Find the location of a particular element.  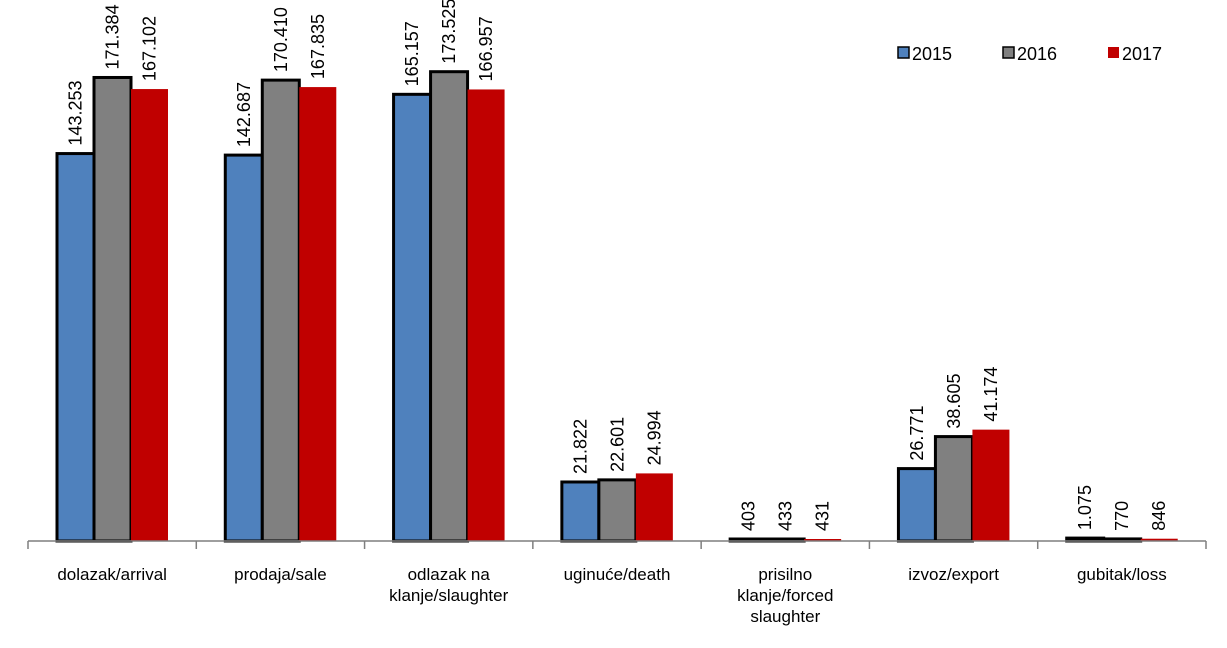

x-axis is located at coordinates (617, 544).